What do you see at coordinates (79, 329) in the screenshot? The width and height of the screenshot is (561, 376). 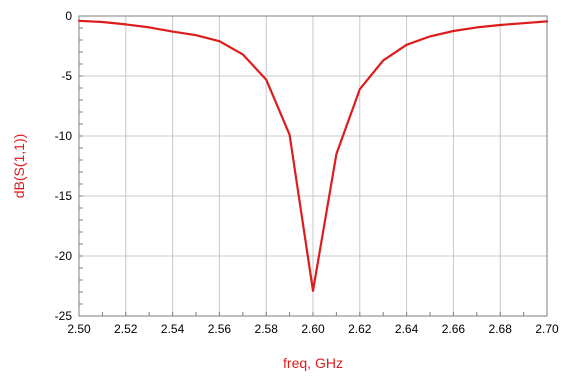 I see `x-tick-label: 2.50` at bounding box center [79, 329].